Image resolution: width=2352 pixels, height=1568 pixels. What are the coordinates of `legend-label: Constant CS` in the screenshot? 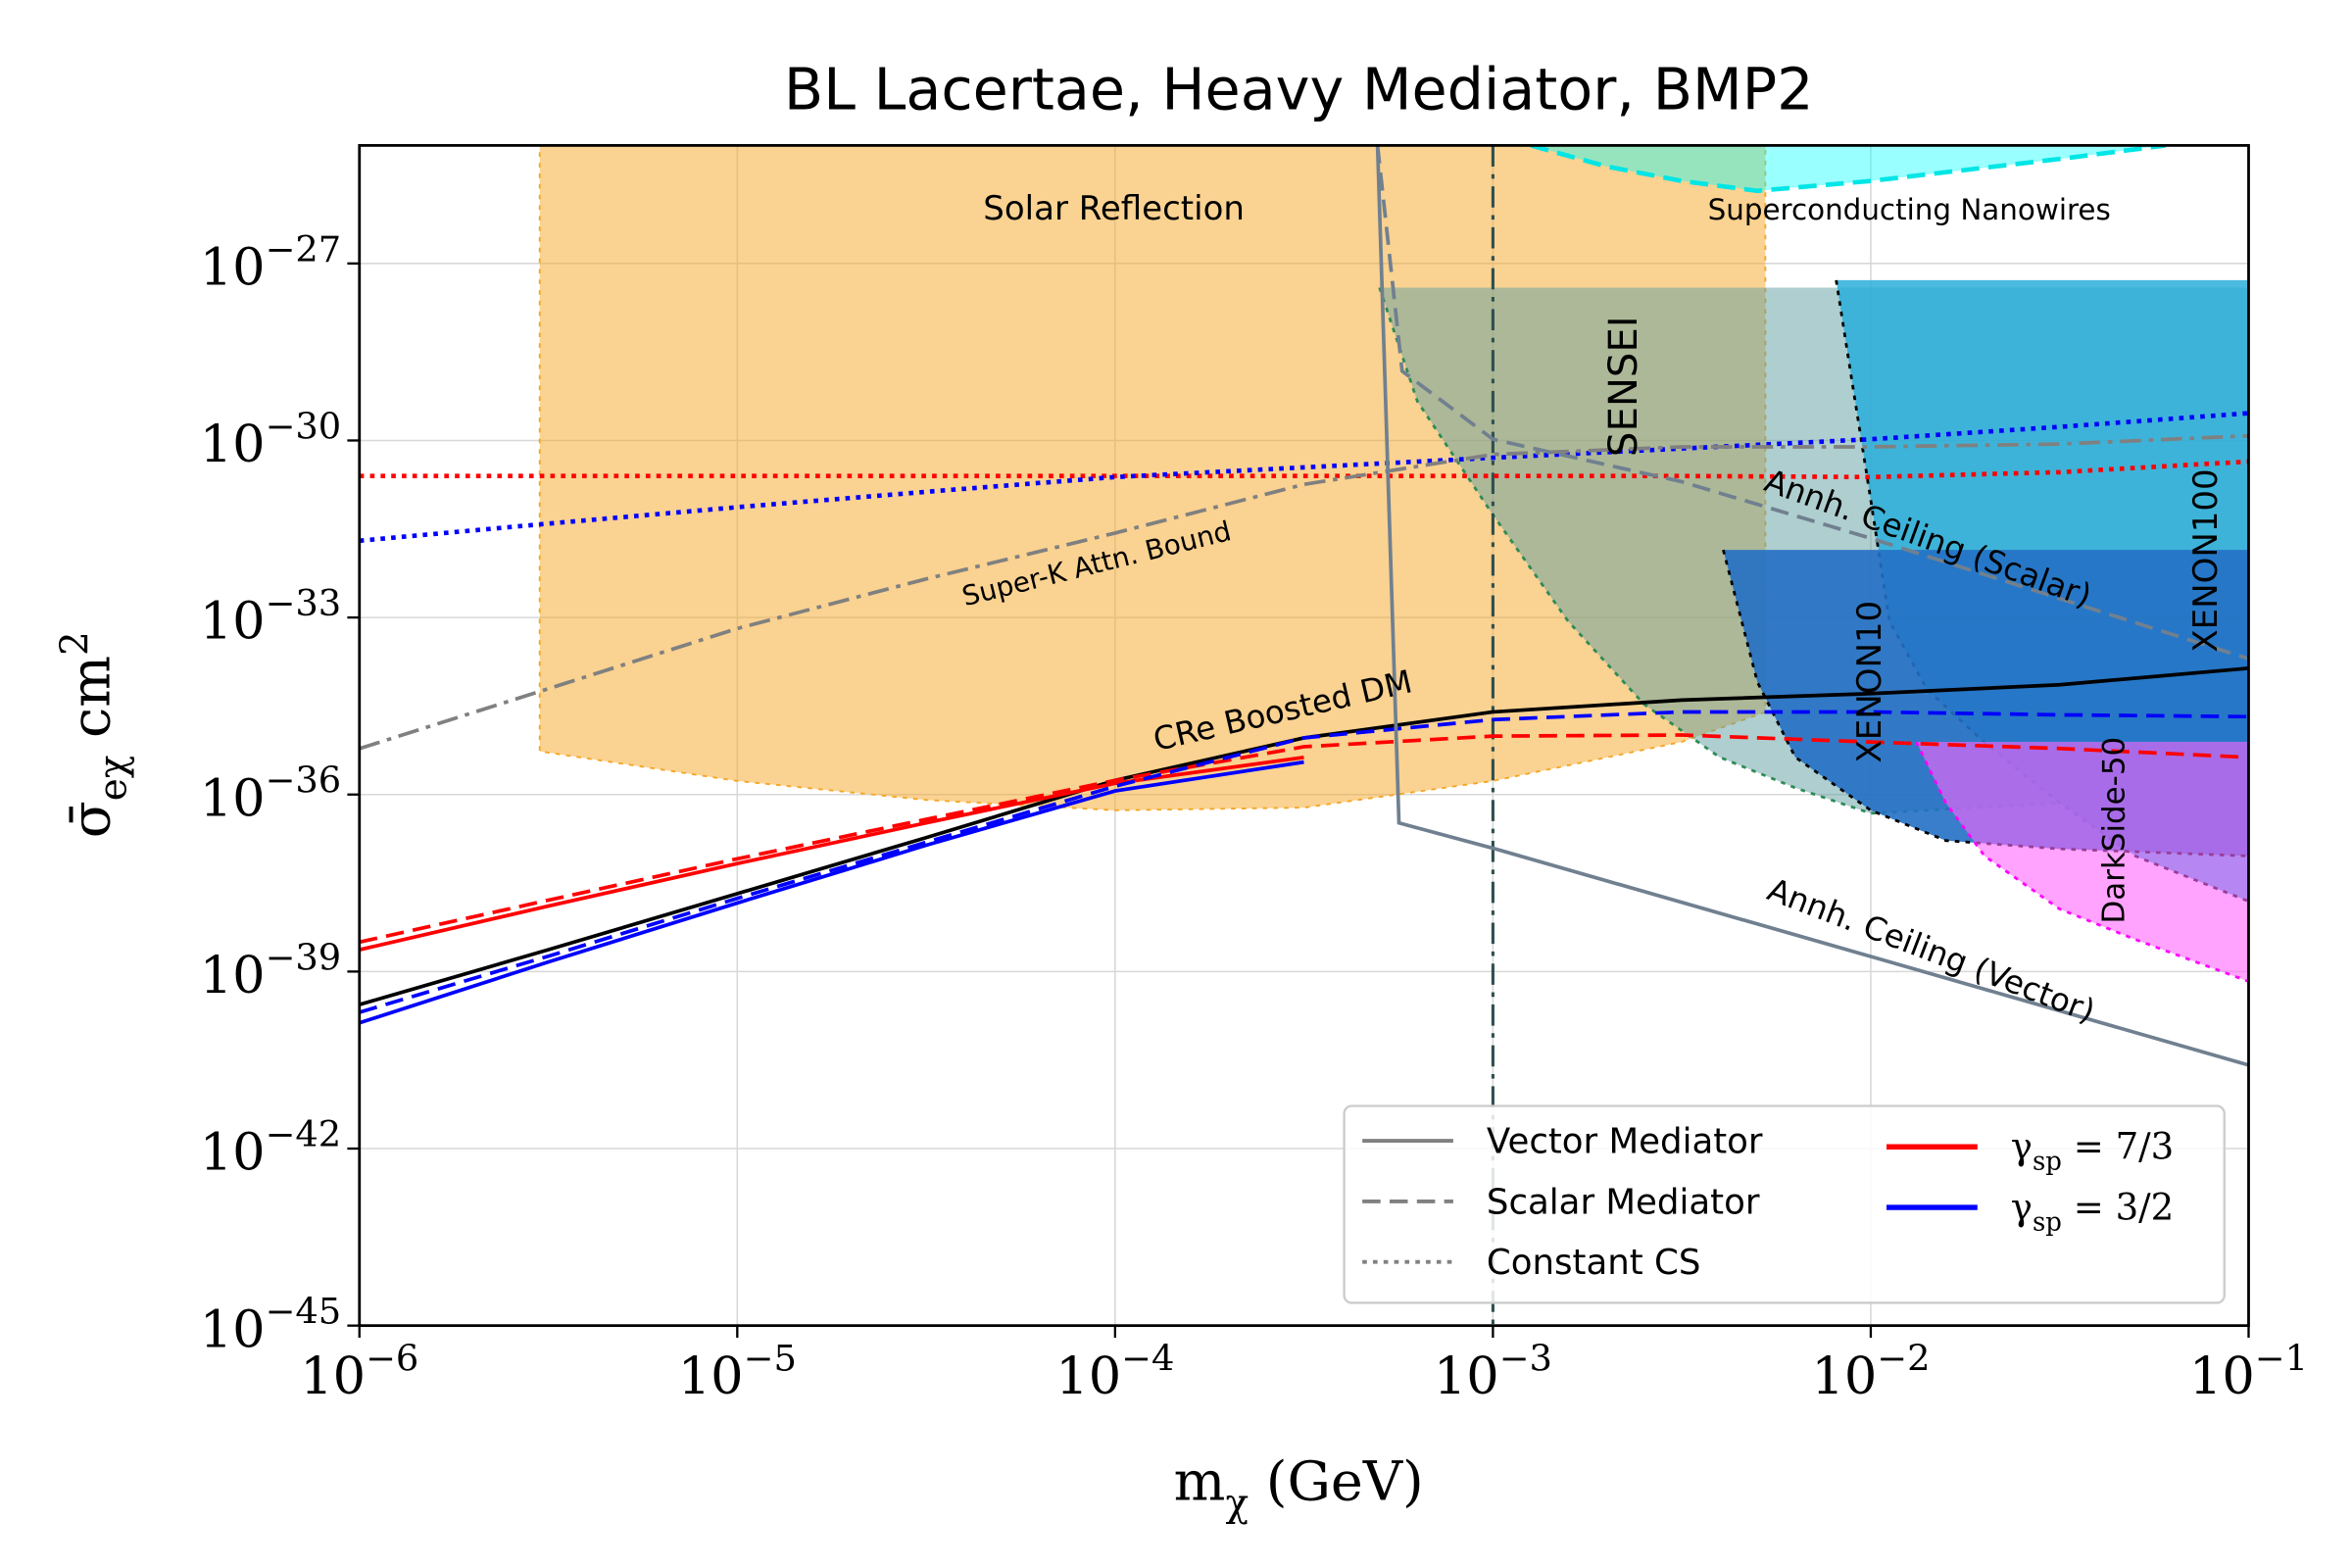 It's located at (1594, 1263).